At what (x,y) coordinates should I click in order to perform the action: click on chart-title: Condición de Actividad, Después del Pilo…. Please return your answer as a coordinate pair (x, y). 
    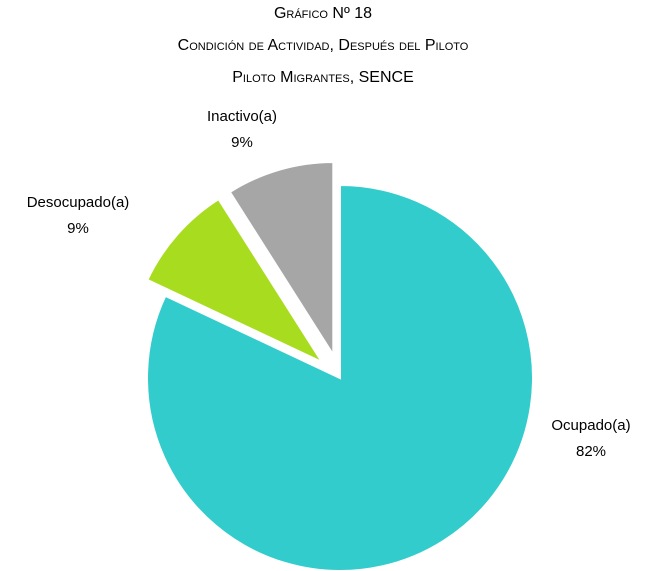
    Looking at the image, I should click on (323, 45).